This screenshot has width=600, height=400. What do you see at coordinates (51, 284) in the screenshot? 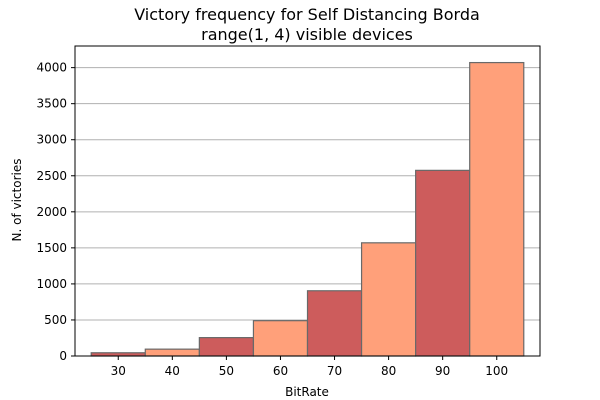
I see `y-tick-label: 1000` at bounding box center [51, 284].